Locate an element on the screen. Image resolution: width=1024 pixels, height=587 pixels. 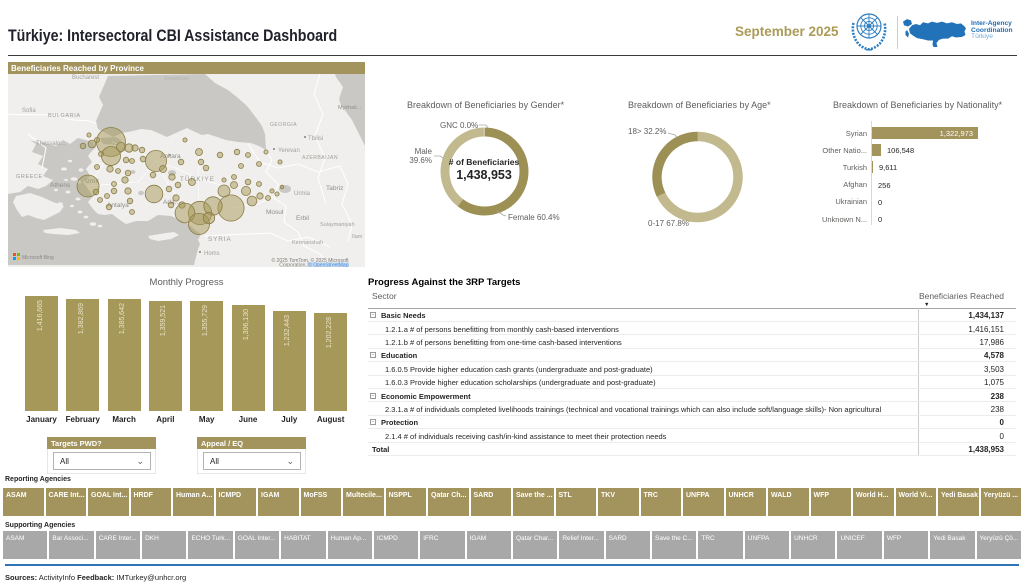
svg-text: Tbilisi is located at coordinates (315, 139).